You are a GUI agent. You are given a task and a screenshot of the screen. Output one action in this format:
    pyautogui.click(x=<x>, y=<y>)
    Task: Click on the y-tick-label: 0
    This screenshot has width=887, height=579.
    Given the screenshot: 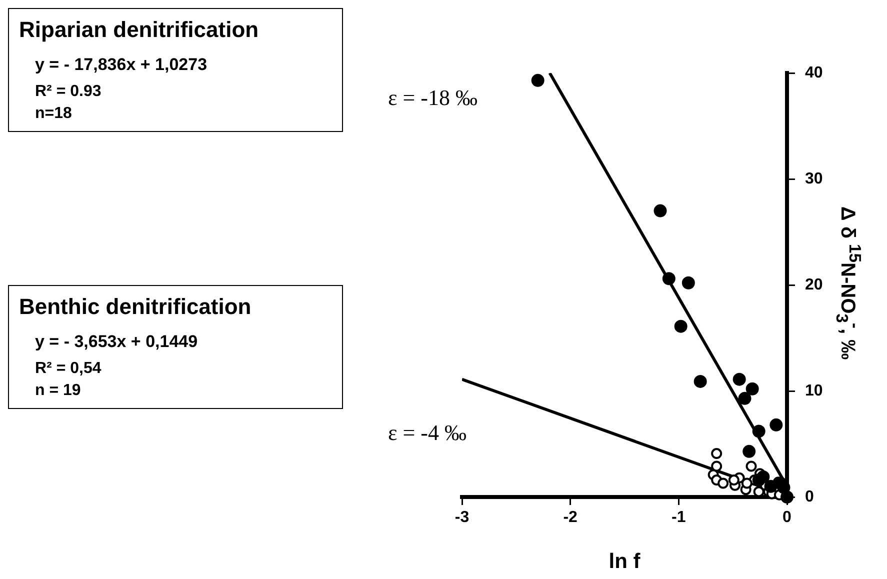 What is the action you would take?
    pyautogui.click(x=809, y=497)
    